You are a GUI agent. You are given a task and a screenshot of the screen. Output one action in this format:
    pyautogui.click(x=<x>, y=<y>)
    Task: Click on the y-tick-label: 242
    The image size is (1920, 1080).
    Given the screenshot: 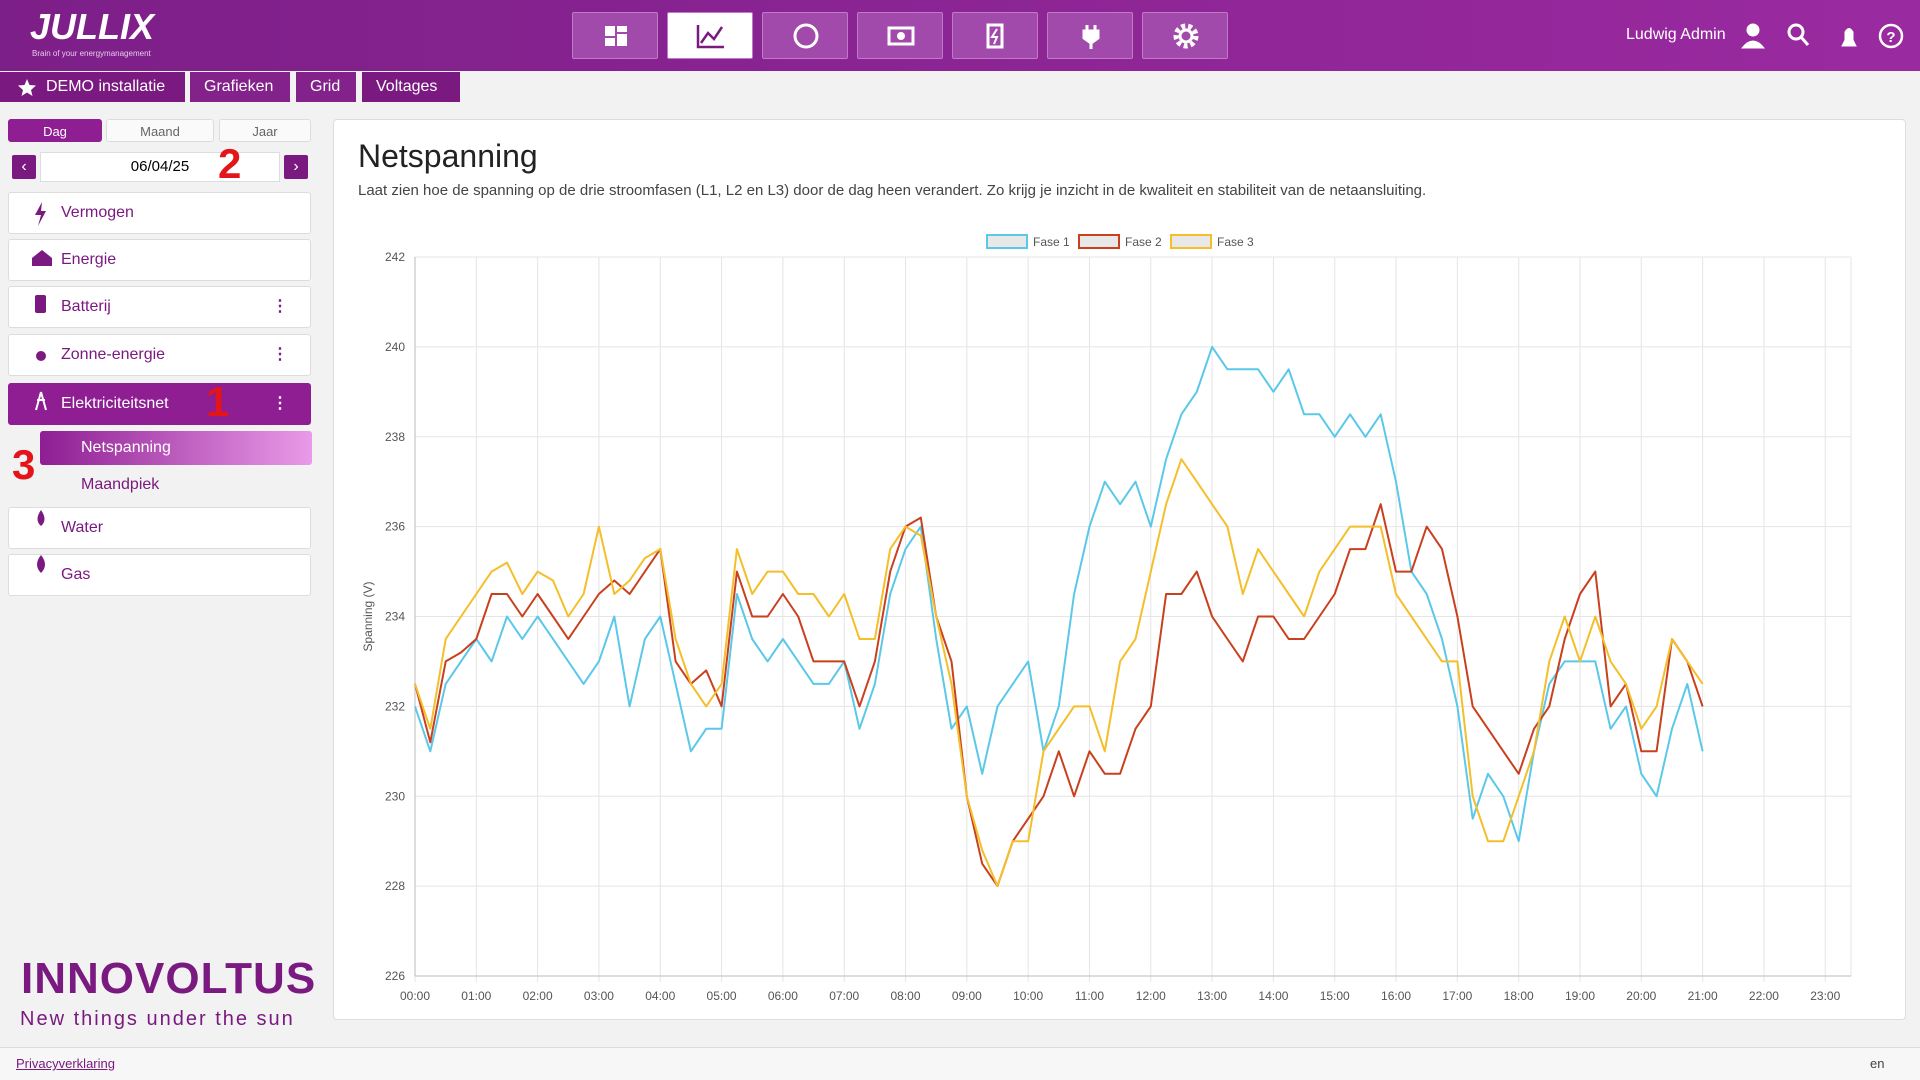 What is the action you would take?
    pyautogui.click(x=395, y=257)
    